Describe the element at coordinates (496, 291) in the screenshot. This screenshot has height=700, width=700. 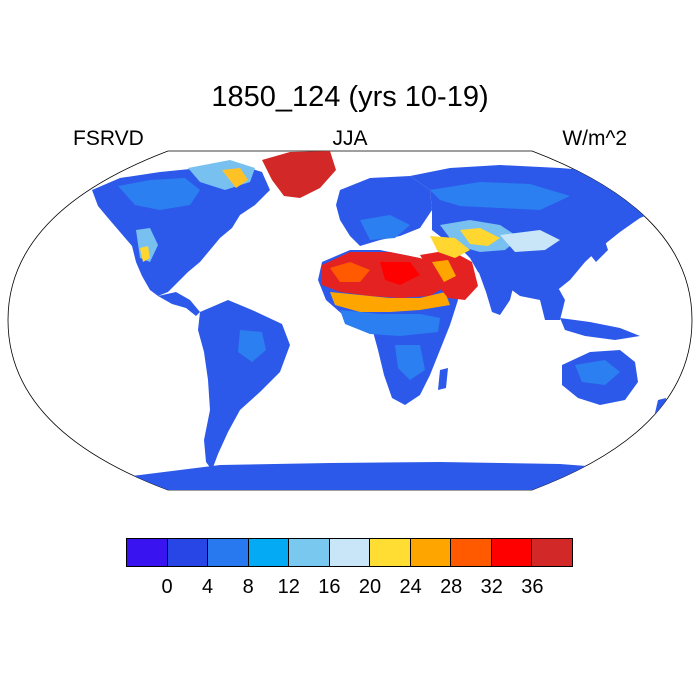
I see `india` at that location.